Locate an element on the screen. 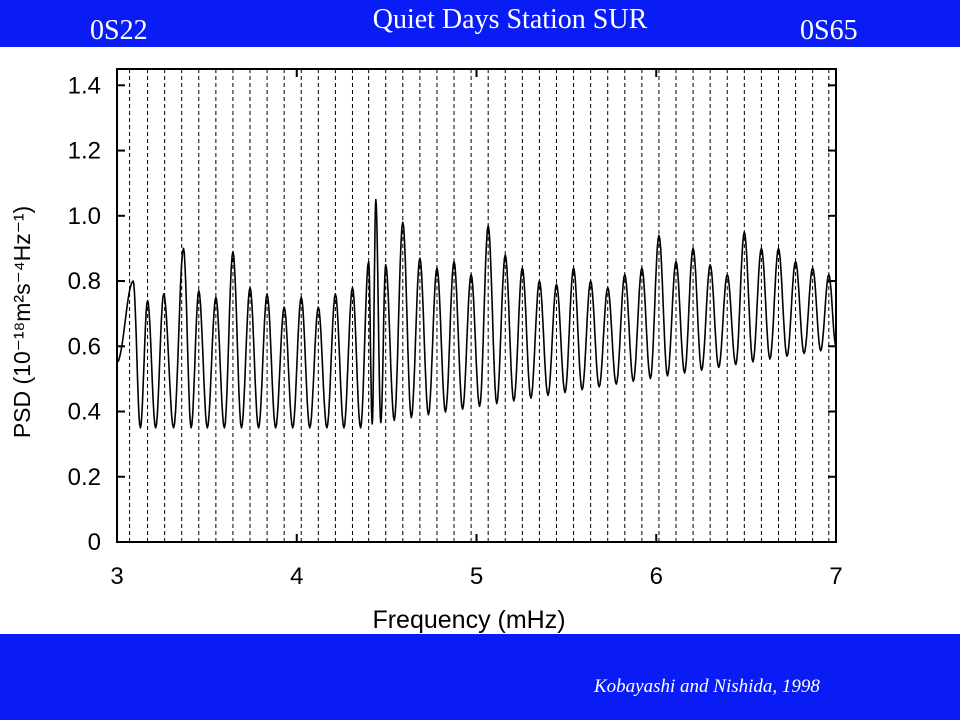 This screenshot has width=960, height=720. y-tick-label: 1.2 is located at coordinates (84, 151).